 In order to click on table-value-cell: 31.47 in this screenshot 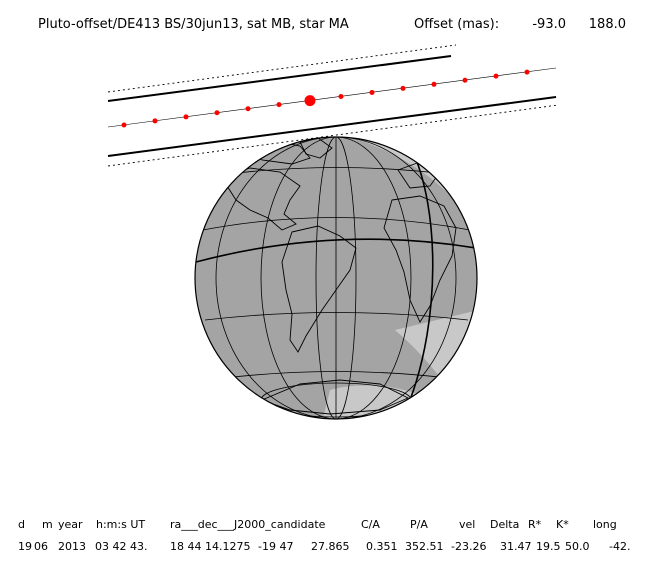, I will do `click(516, 546)`.